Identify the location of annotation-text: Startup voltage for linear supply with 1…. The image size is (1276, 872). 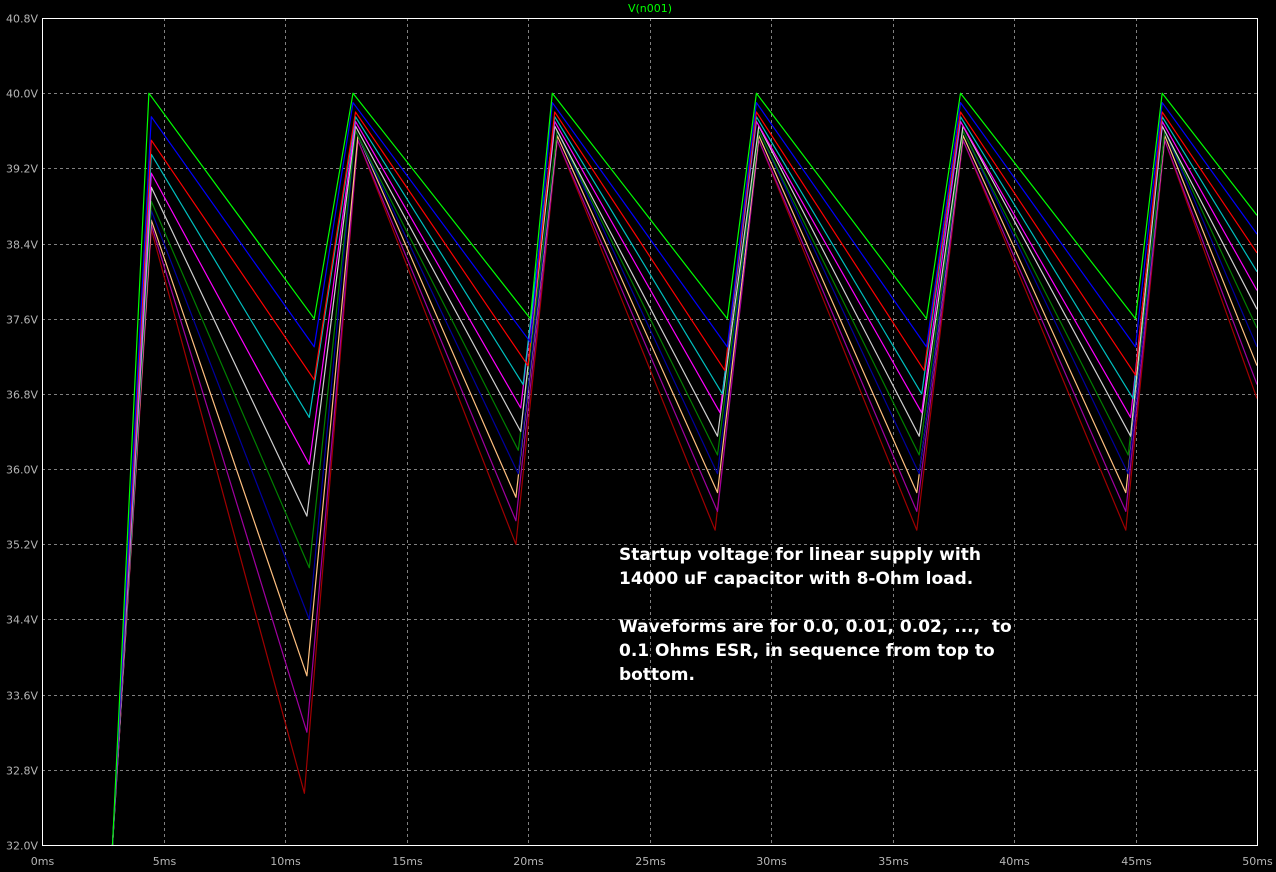
(815, 615).